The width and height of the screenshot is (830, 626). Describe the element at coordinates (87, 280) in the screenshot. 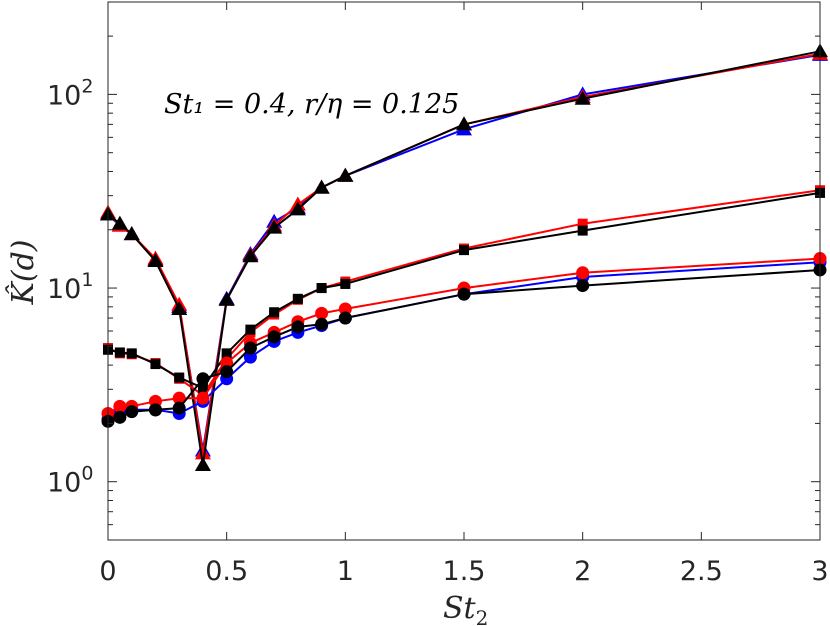

I see `y-tick-exponent-1: 1` at that location.